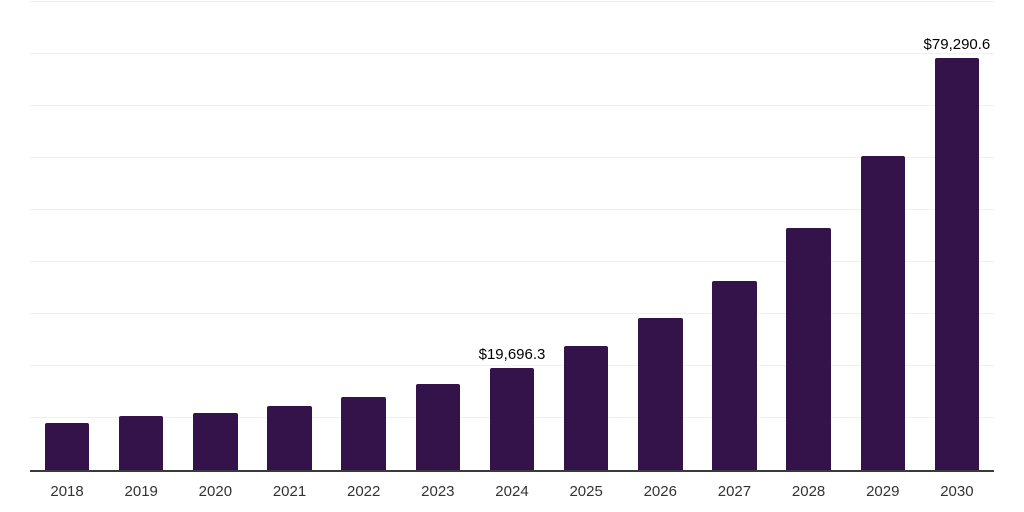 This screenshot has width=1024, height=512. What do you see at coordinates (660, 491) in the screenshot?
I see `x-tick-label-2026: 2026` at bounding box center [660, 491].